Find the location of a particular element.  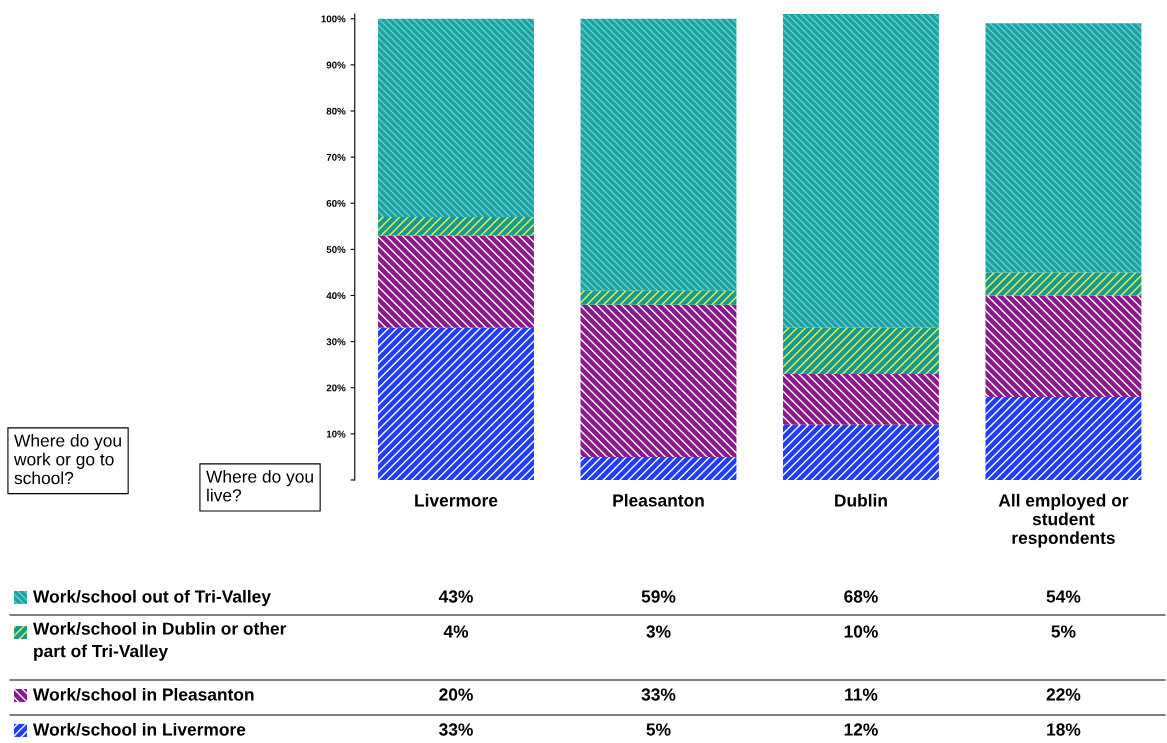

legend-label: Work/school in Livermore is located at coordinates (139, 729).